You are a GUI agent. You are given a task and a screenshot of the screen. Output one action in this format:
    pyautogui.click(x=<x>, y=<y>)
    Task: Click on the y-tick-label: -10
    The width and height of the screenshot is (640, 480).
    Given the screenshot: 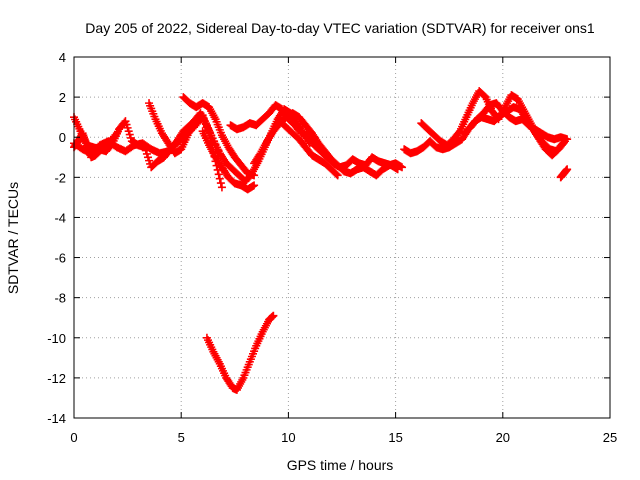 What is the action you would take?
    pyautogui.click(x=56, y=338)
    